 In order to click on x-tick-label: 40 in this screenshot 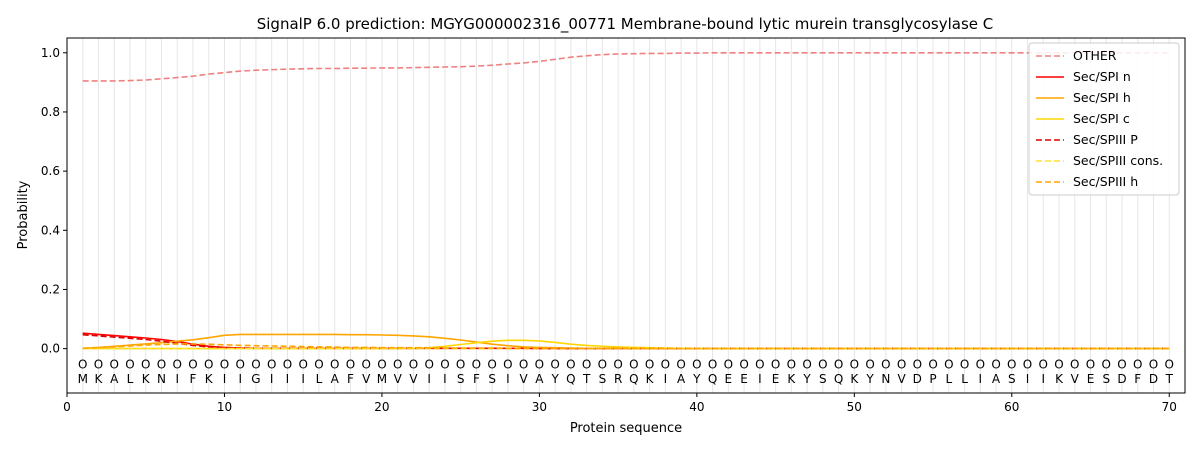, I will do `click(696, 407)`.